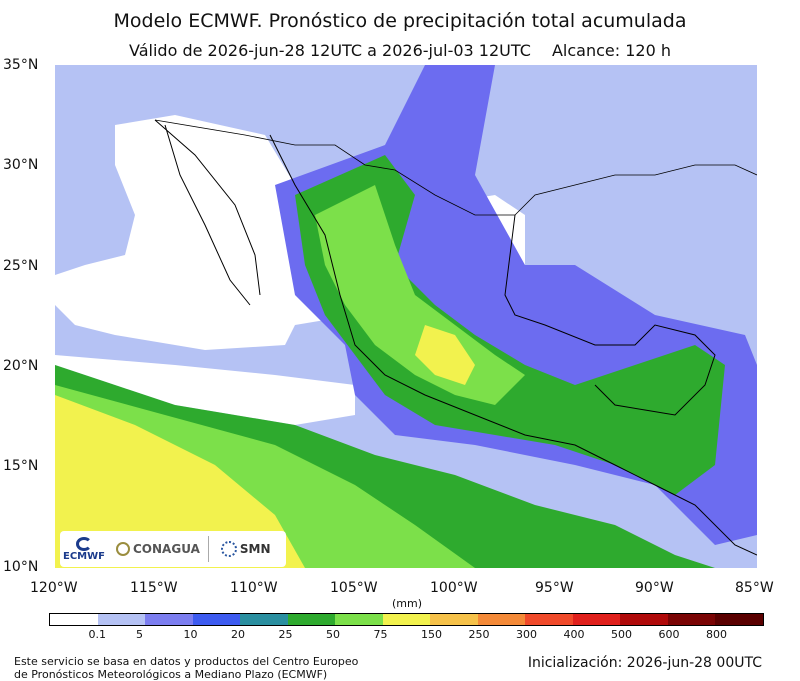 The width and height of the screenshot is (800, 681). I want to click on colorbar-tick-label: 50, so click(333, 634).